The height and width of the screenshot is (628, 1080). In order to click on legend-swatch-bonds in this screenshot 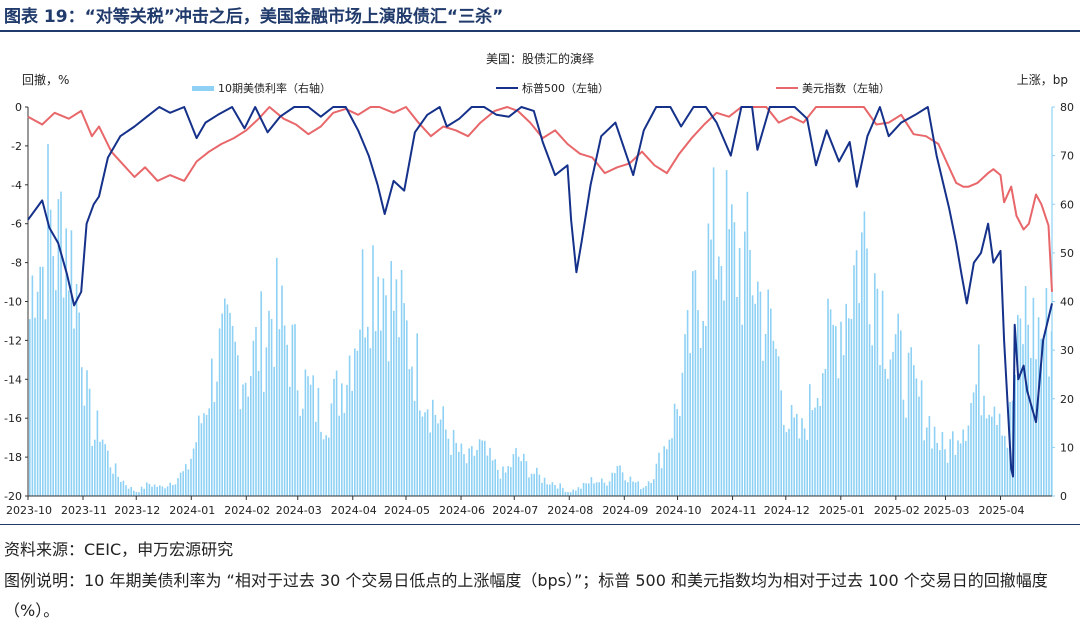, I will do `click(203, 88)`.